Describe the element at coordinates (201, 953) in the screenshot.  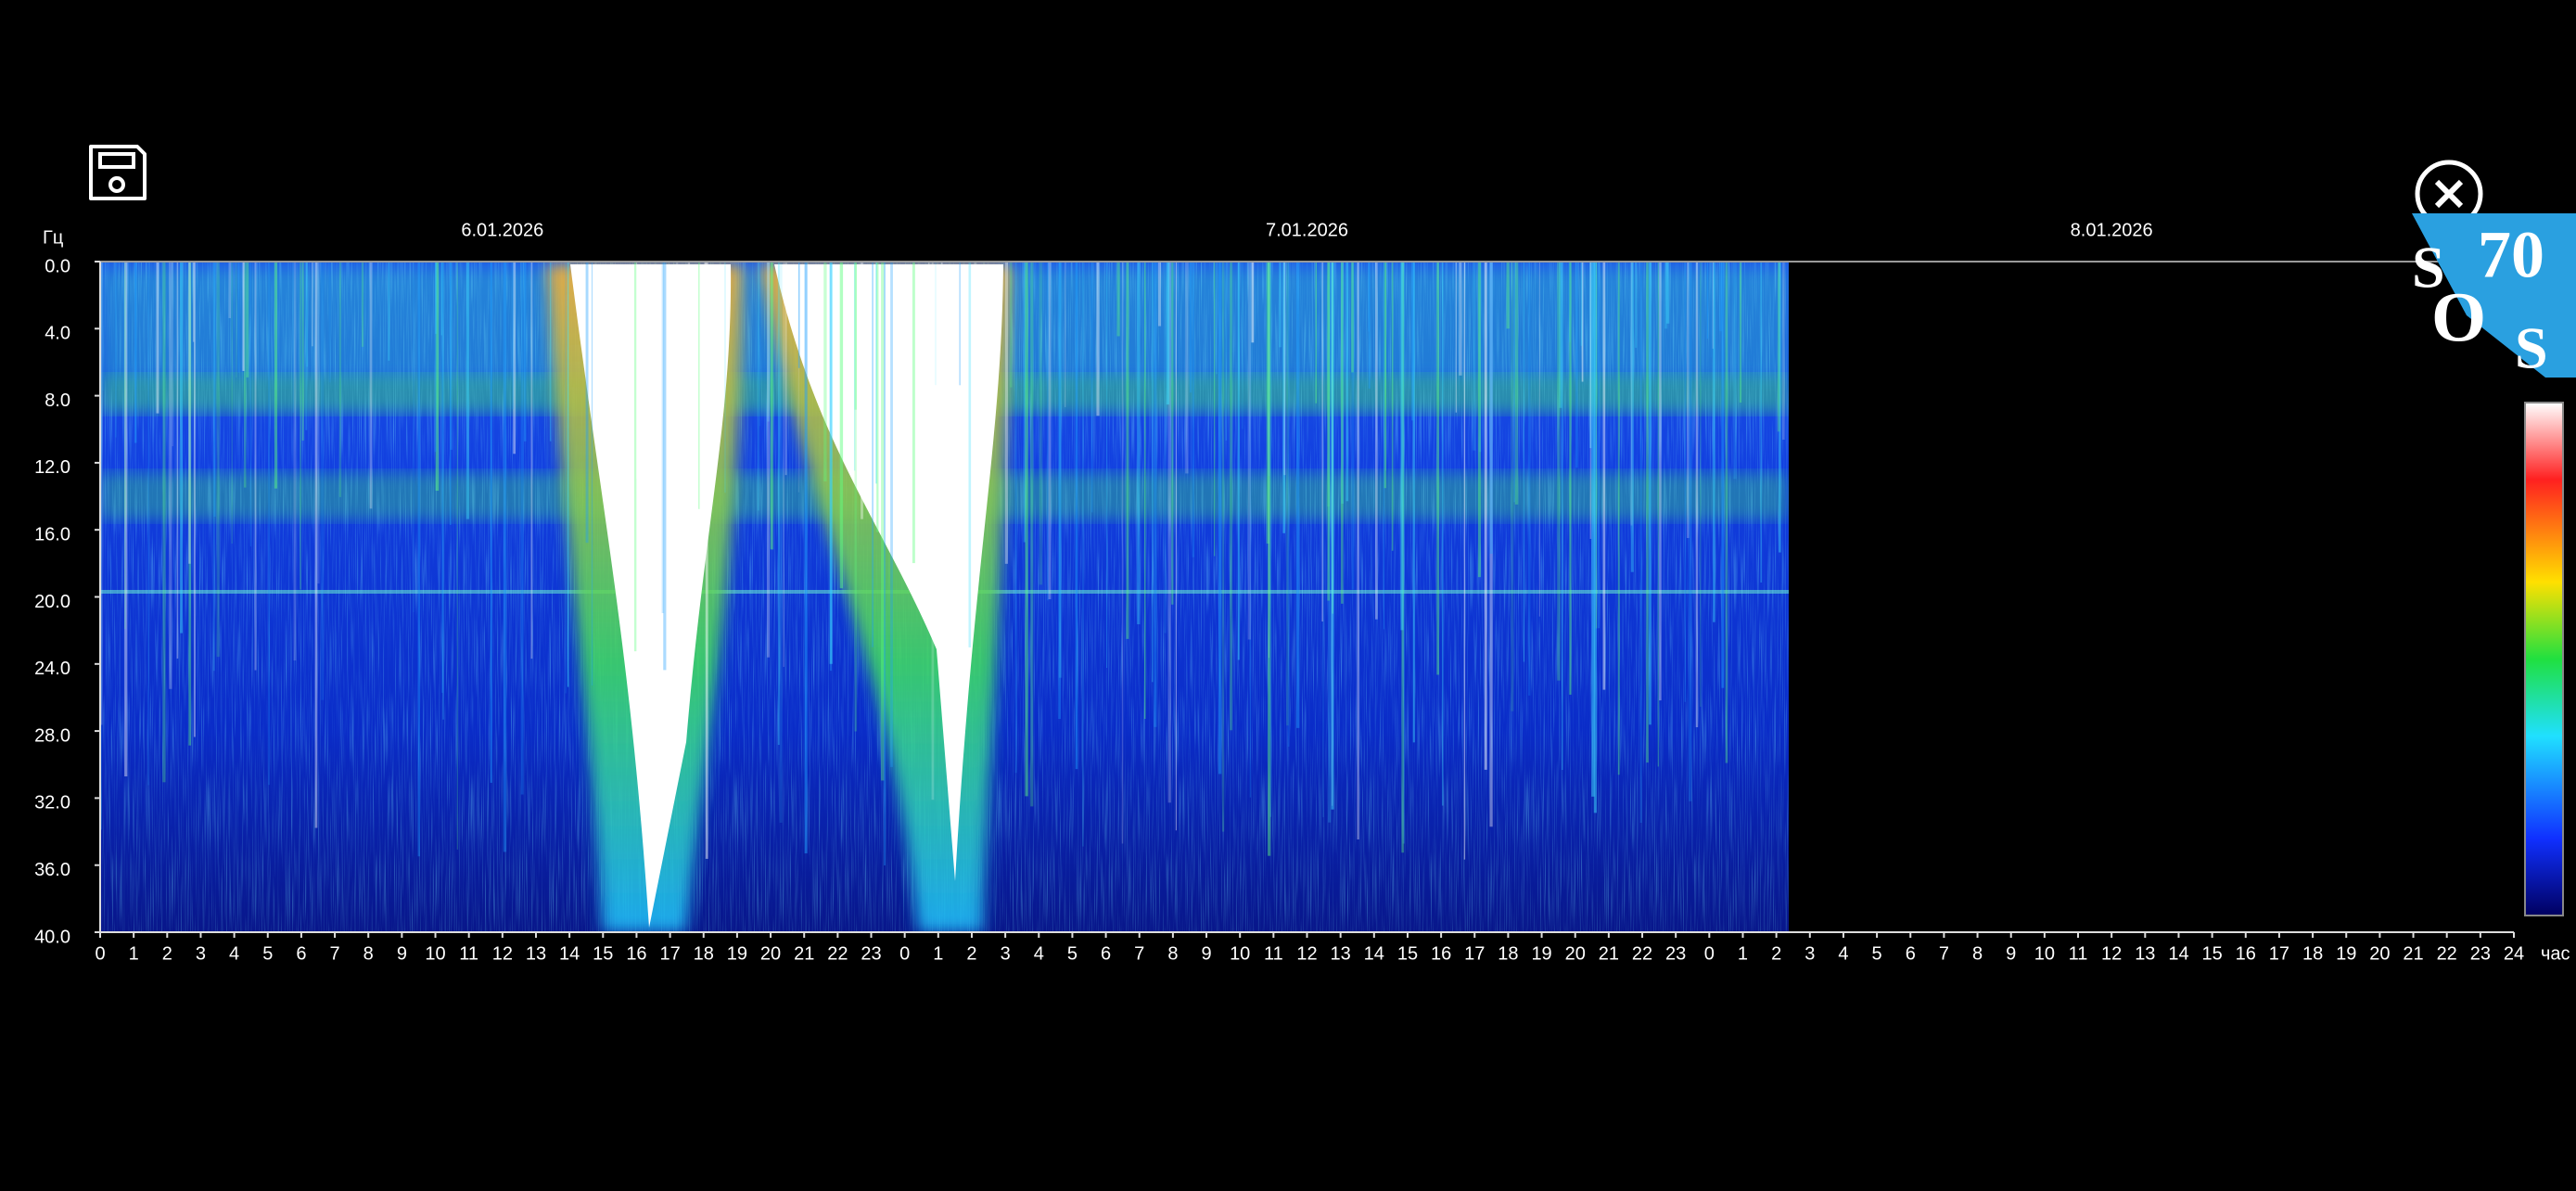
I see `x-tick-label: 3` at that location.